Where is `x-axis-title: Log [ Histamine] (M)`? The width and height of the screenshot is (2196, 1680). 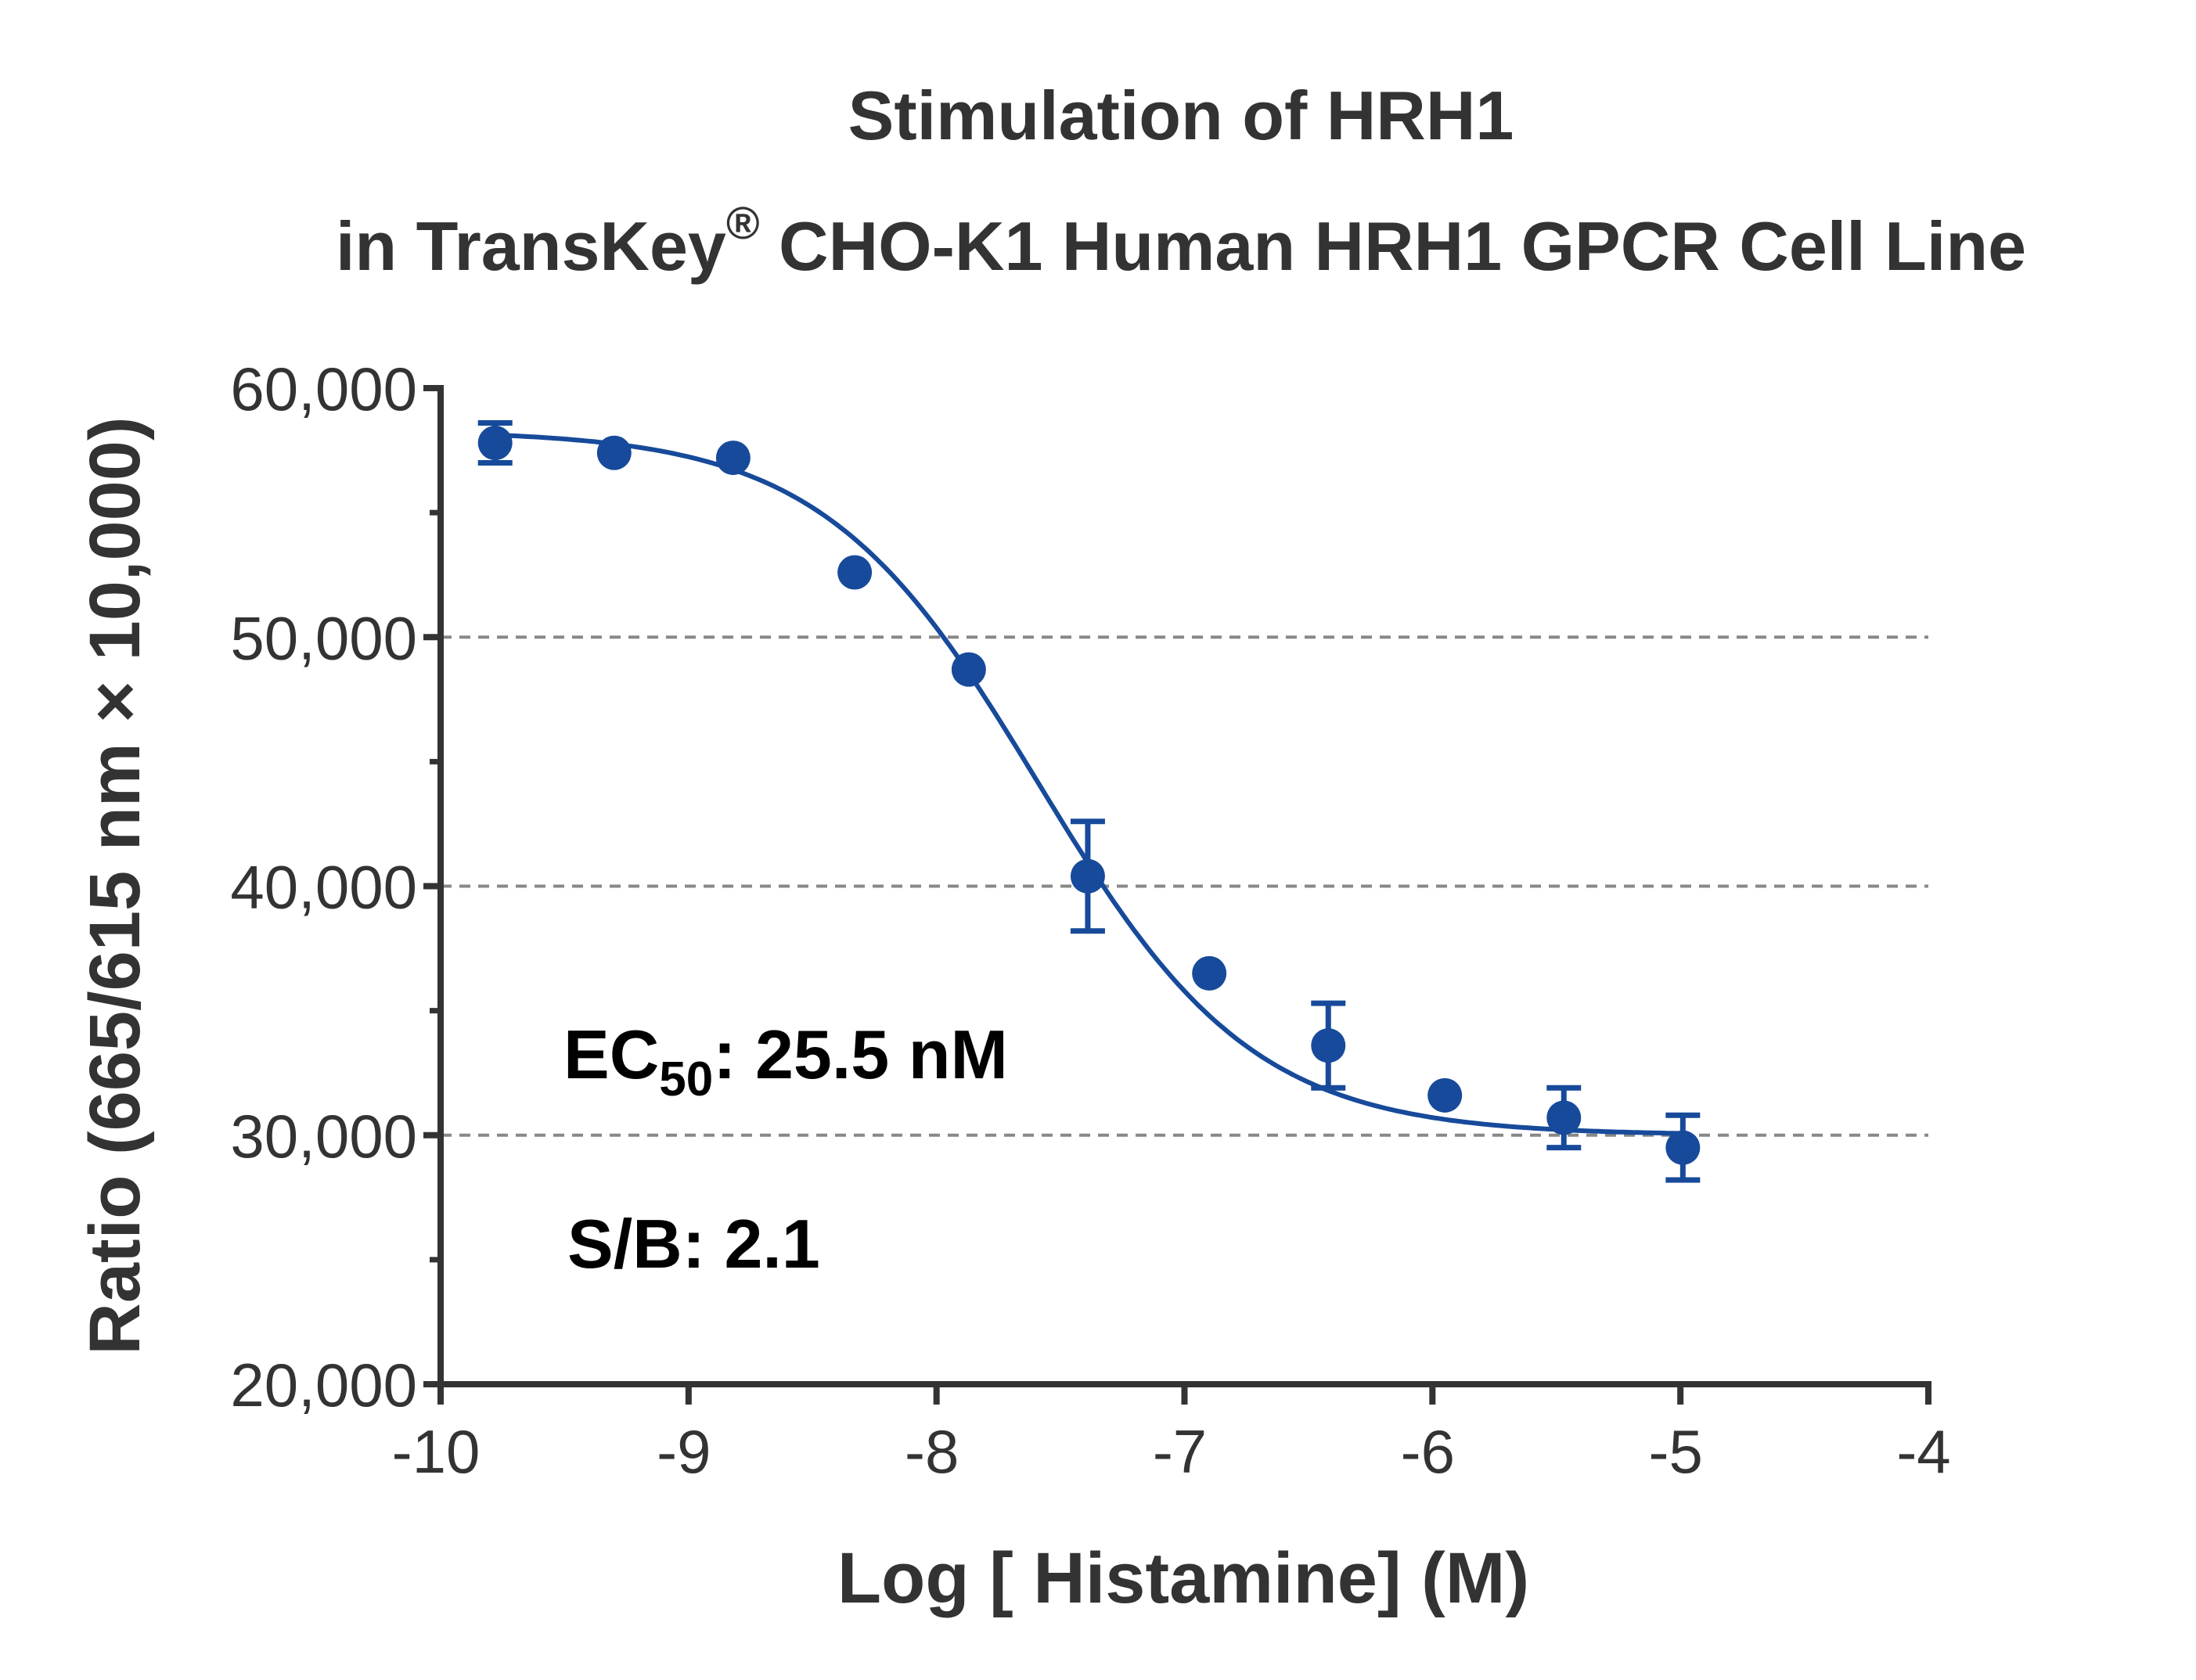
x-axis-title: Log [ Histamine] (M) is located at coordinates (1183, 1578).